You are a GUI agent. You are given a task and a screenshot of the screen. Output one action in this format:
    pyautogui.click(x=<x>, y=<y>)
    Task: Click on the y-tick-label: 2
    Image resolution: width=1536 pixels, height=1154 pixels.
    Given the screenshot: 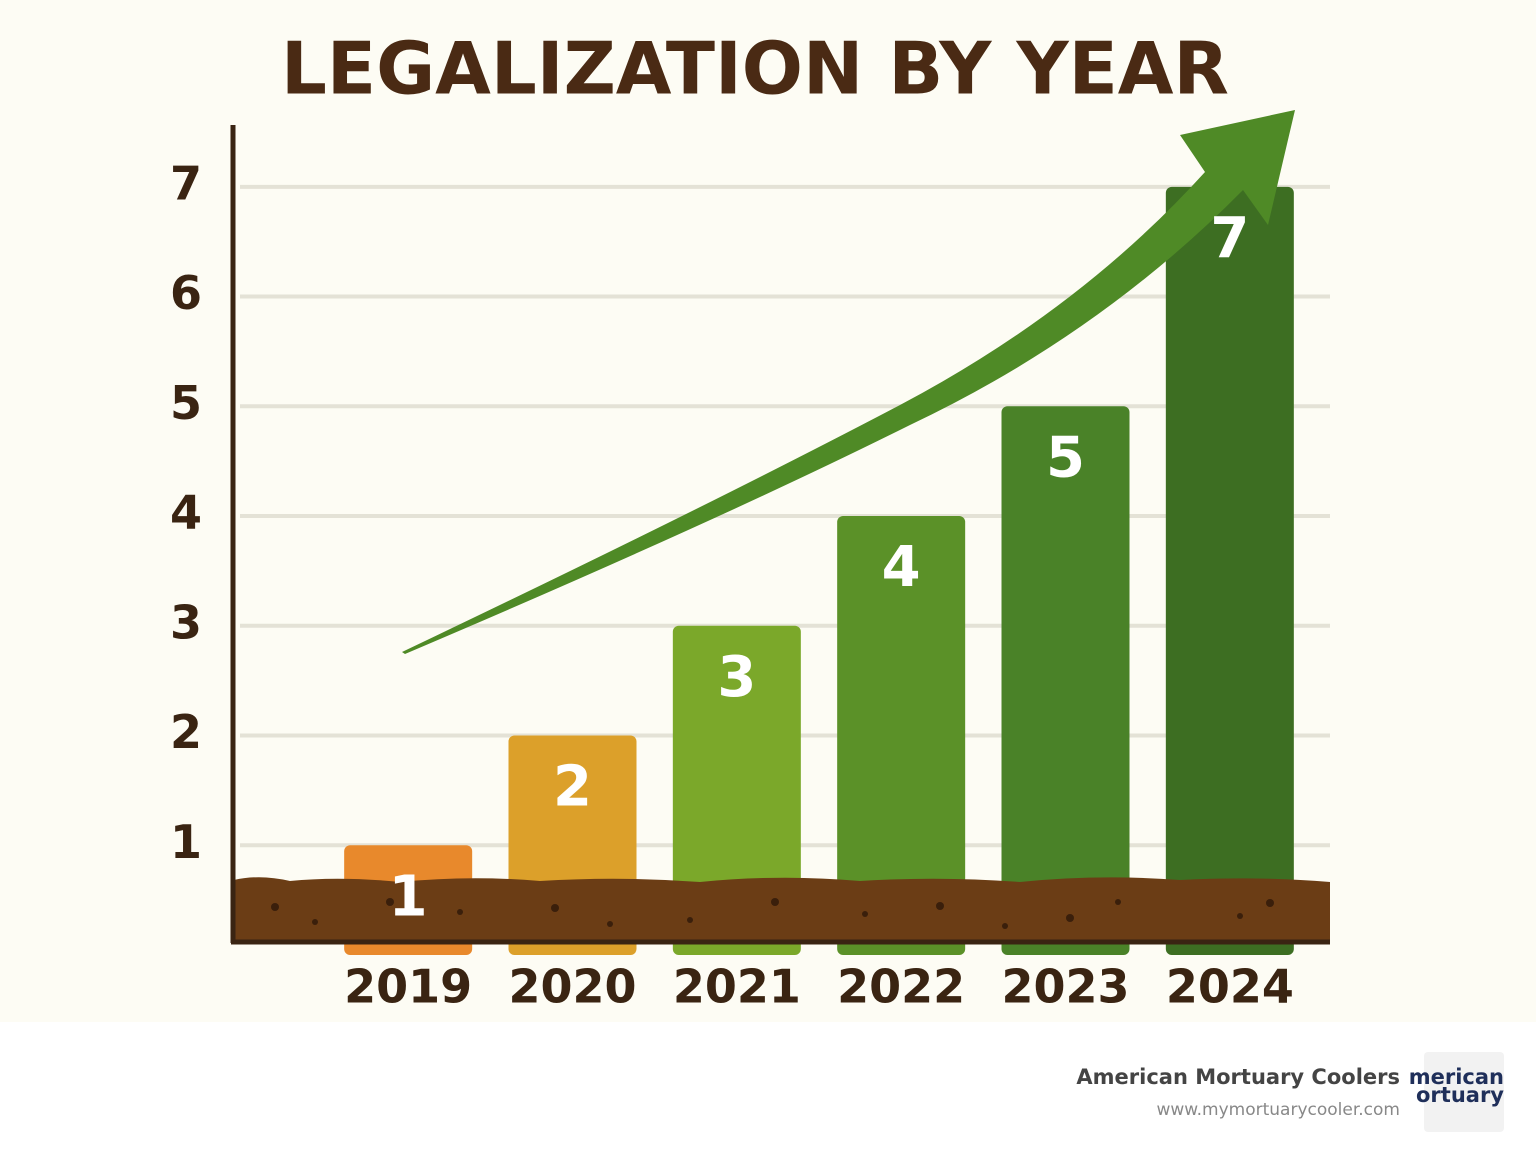 What is the action you would take?
    pyautogui.click(x=186, y=732)
    